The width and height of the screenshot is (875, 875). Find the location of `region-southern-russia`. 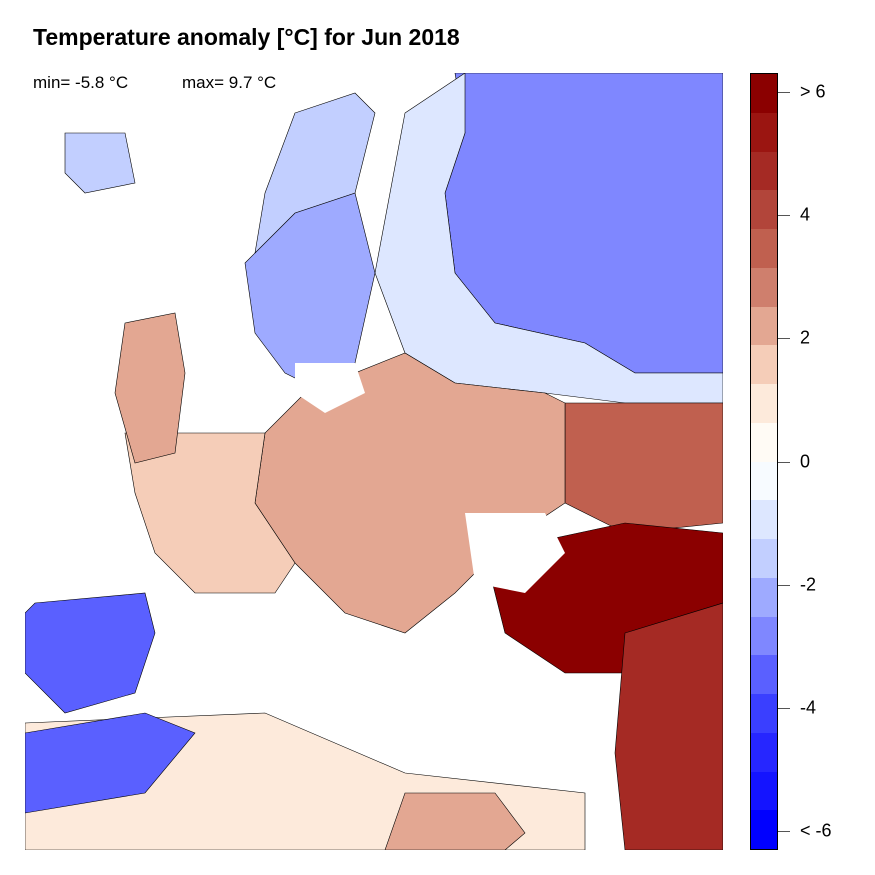

region-southern-russia is located at coordinates (643, 468).